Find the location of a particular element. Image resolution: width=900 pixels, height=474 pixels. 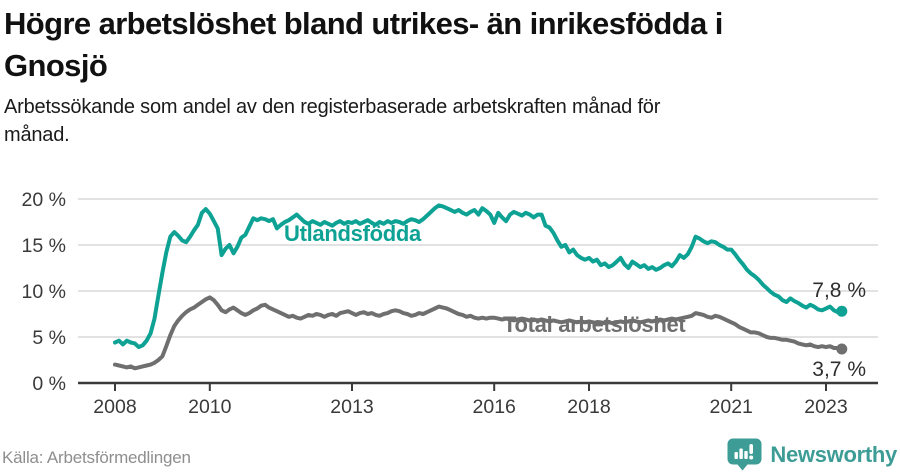

series-annotation-0: Utlandsfödda is located at coordinates (353, 233).